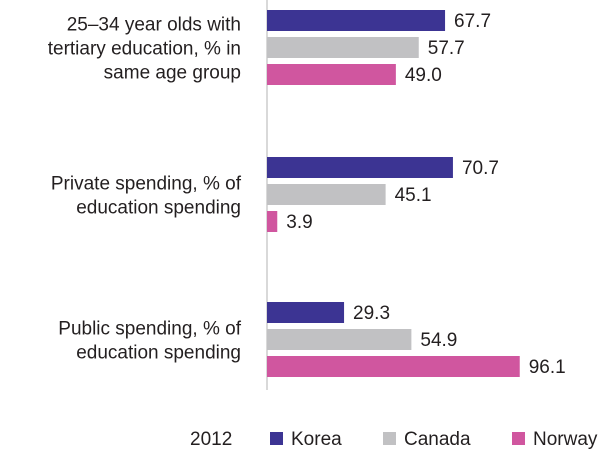  Describe the element at coordinates (211, 439) in the screenshot. I see `legend-year: 2012` at that location.